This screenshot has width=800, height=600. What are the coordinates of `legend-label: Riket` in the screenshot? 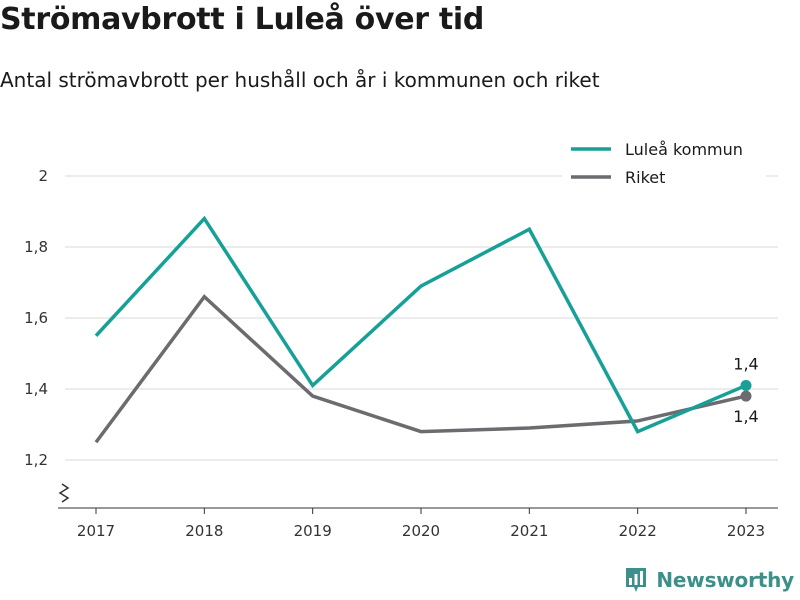 It's located at (645, 177).